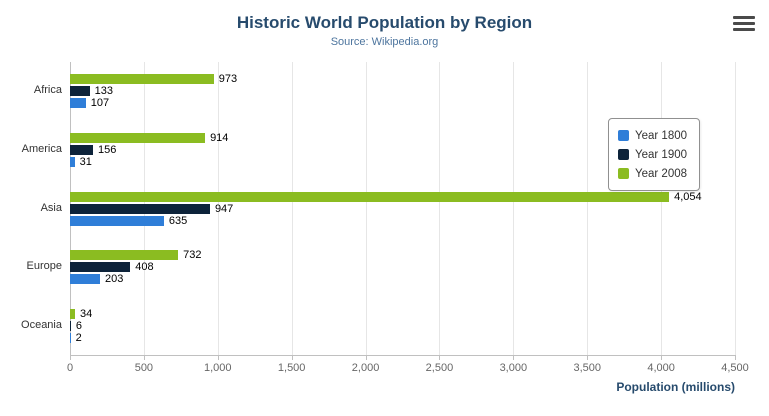 The image size is (769, 416). I want to click on bar-value-label: 408, so click(144, 267).